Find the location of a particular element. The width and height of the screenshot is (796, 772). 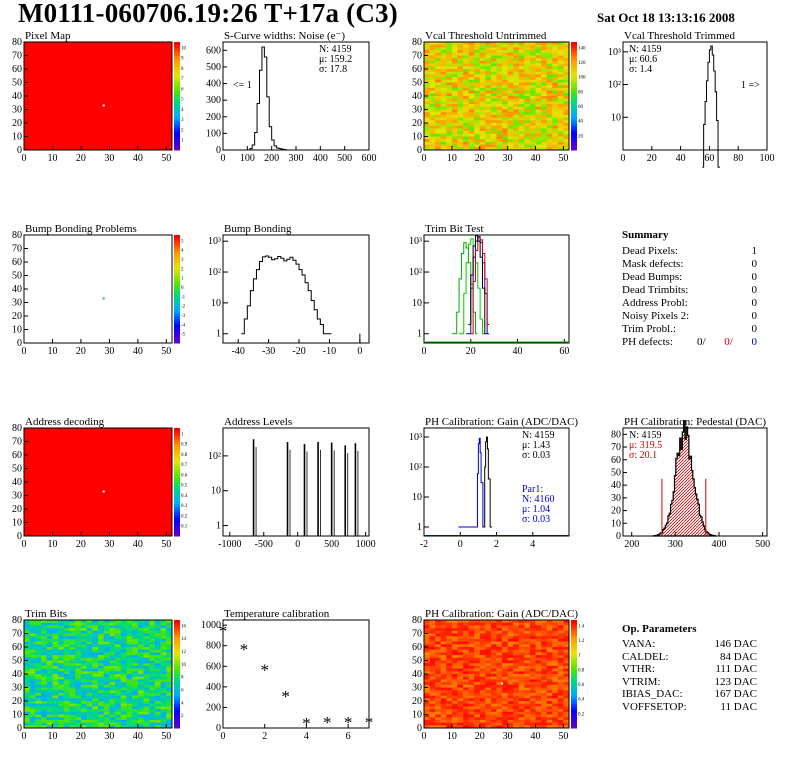

colorbar-tick-label: 10 is located at coordinates (184, 665).